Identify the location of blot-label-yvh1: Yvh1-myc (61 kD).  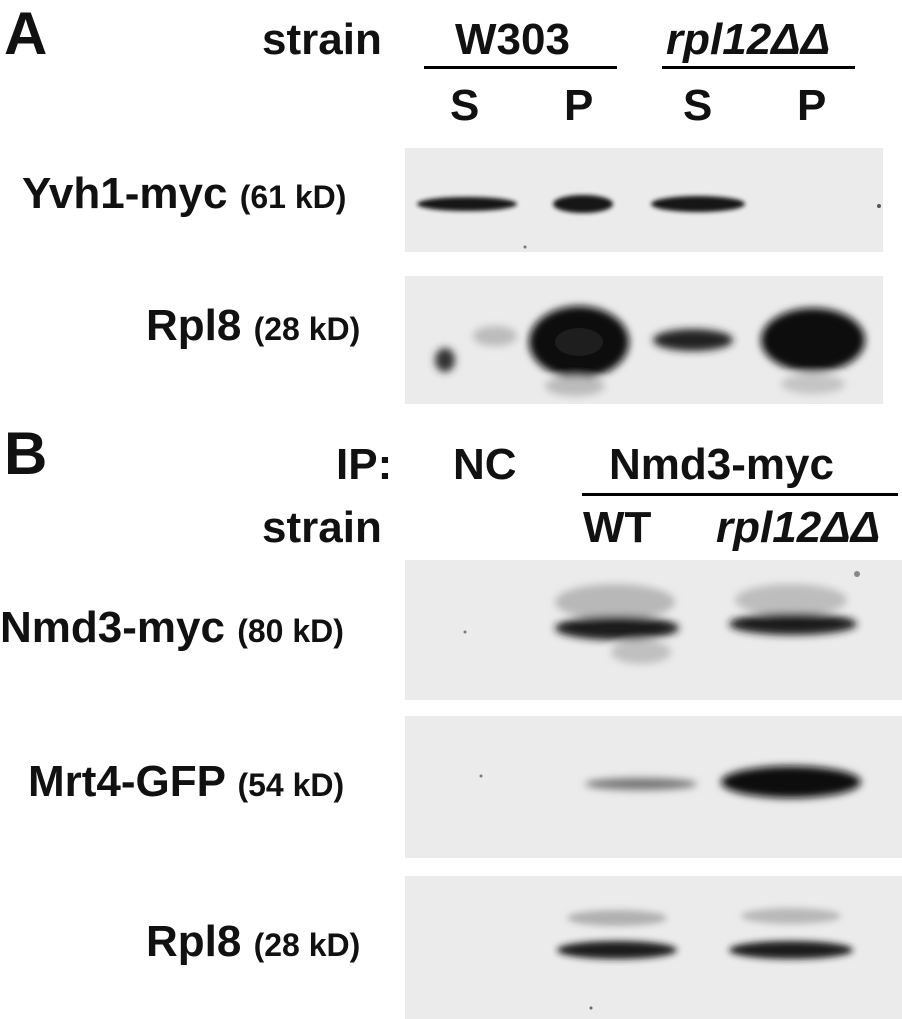
(184, 194).